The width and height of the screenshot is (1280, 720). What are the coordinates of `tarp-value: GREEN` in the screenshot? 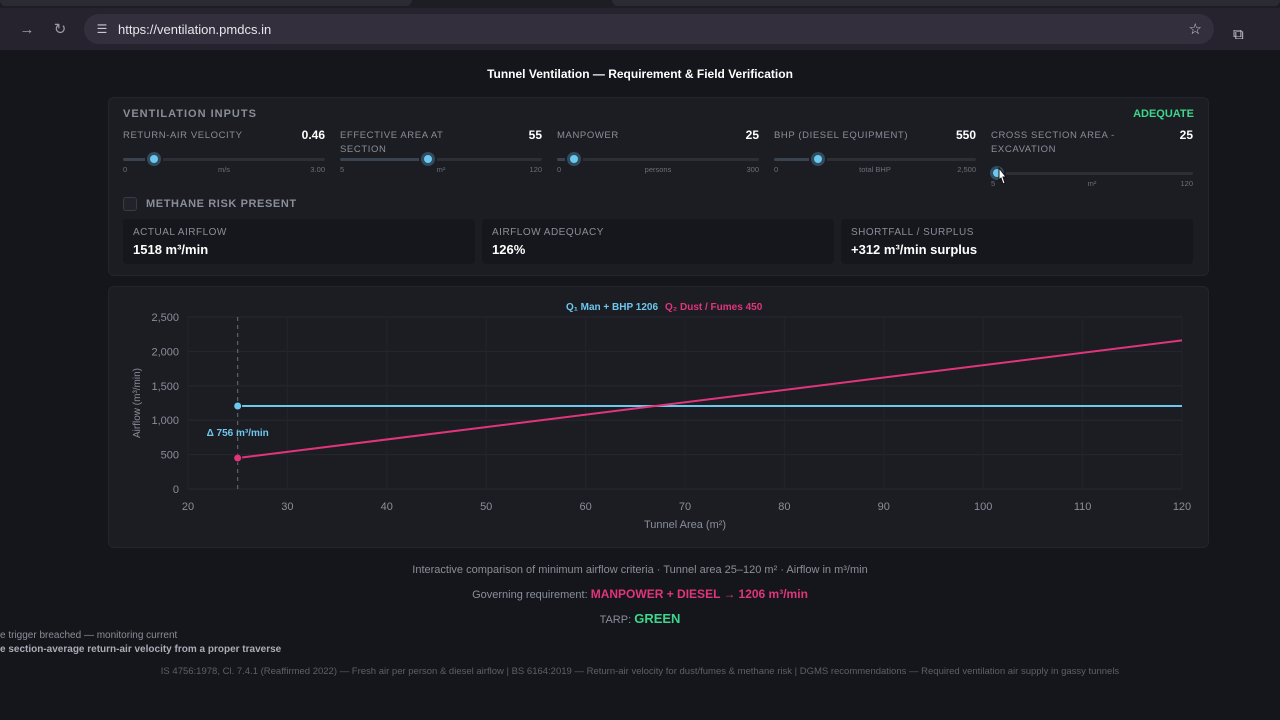 It's located at (657, 618).